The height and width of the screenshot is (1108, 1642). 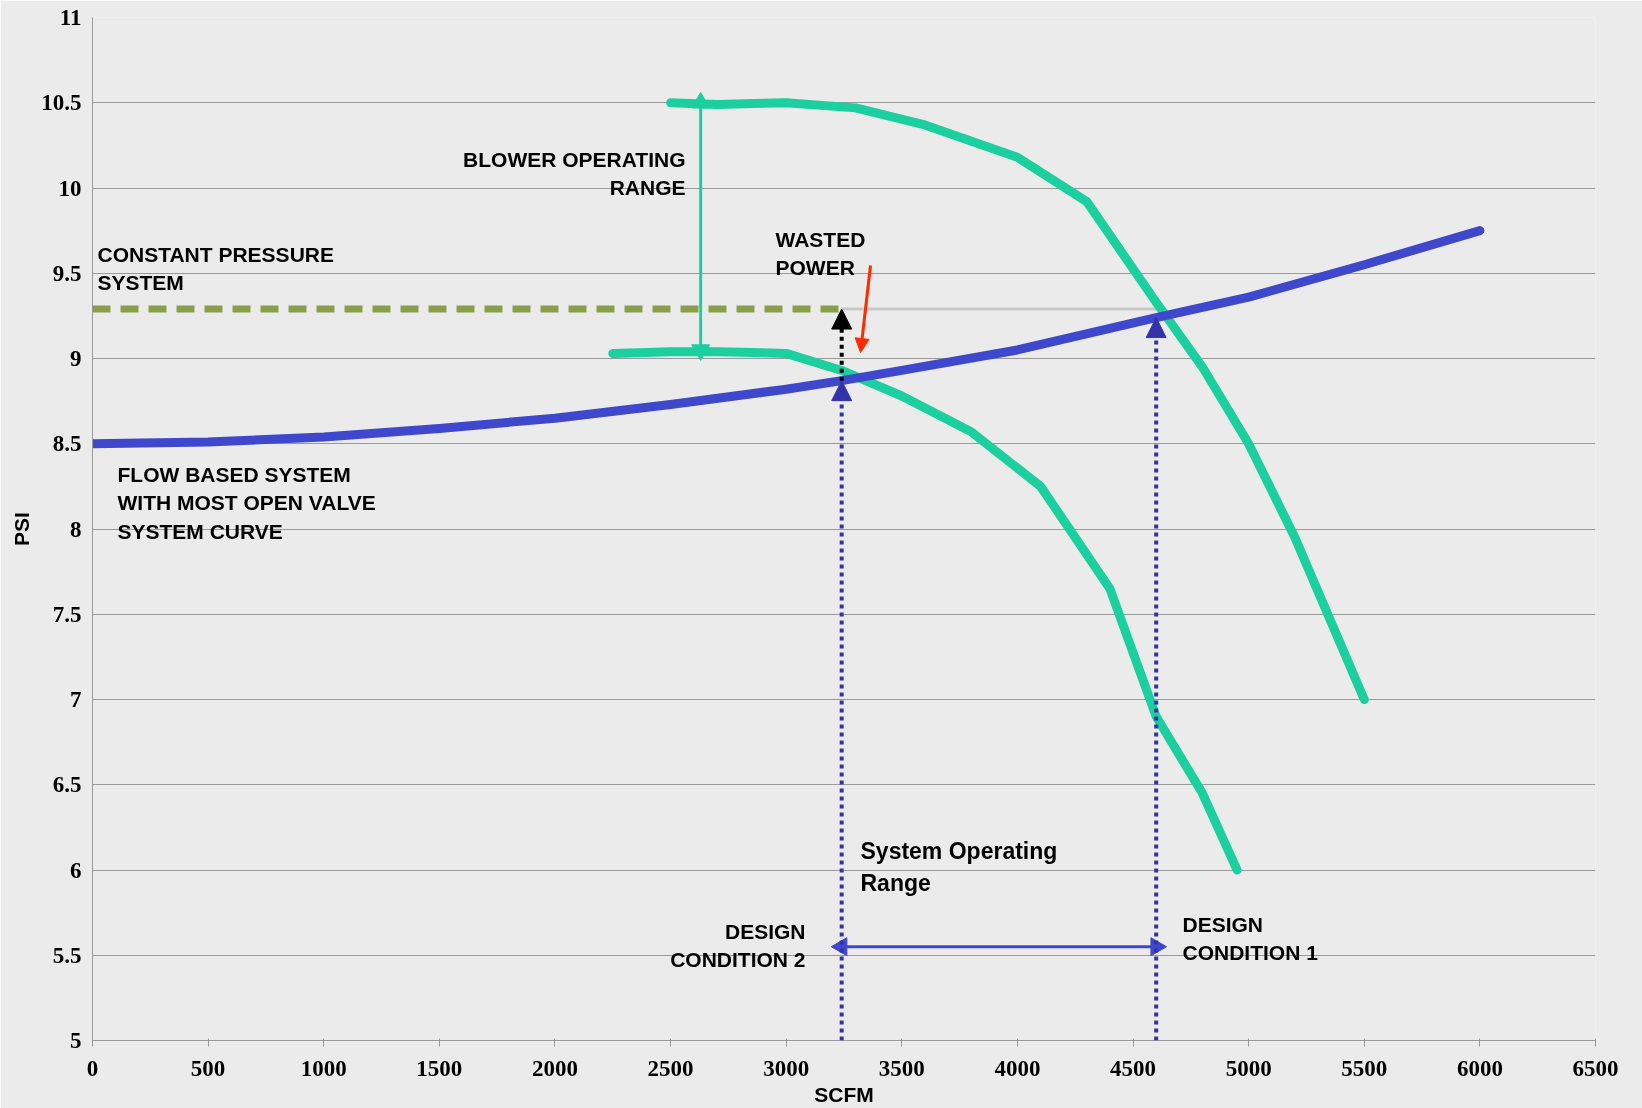 What do you see at coordinates (76, 529) in the screenshot?
I see `y-tick-label: 8` at bounding box center [76, 529].